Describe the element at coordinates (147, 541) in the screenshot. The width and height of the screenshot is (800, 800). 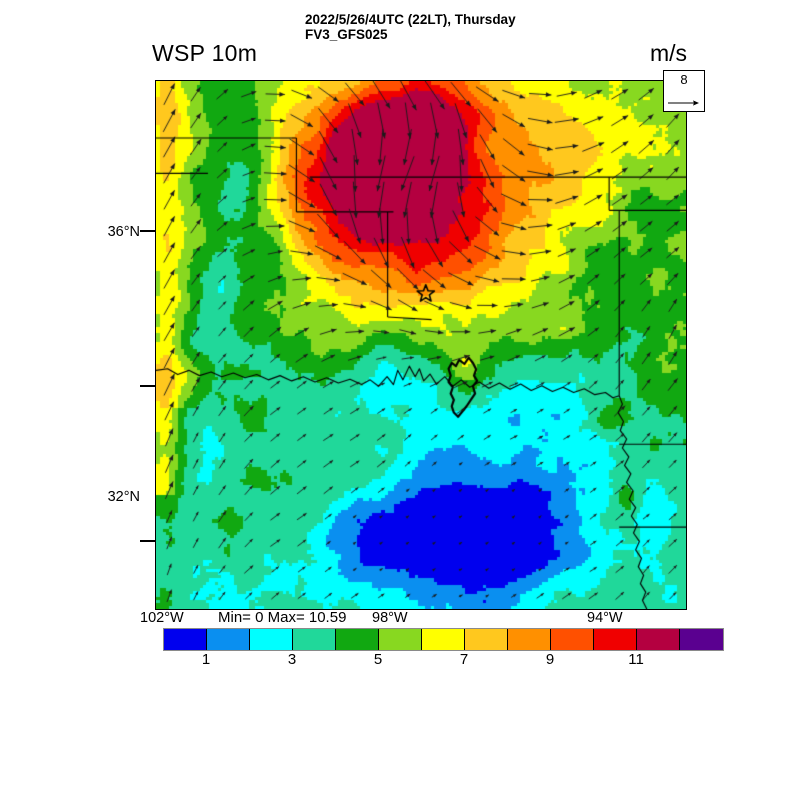
I see `lat-tick-32N` at that location.